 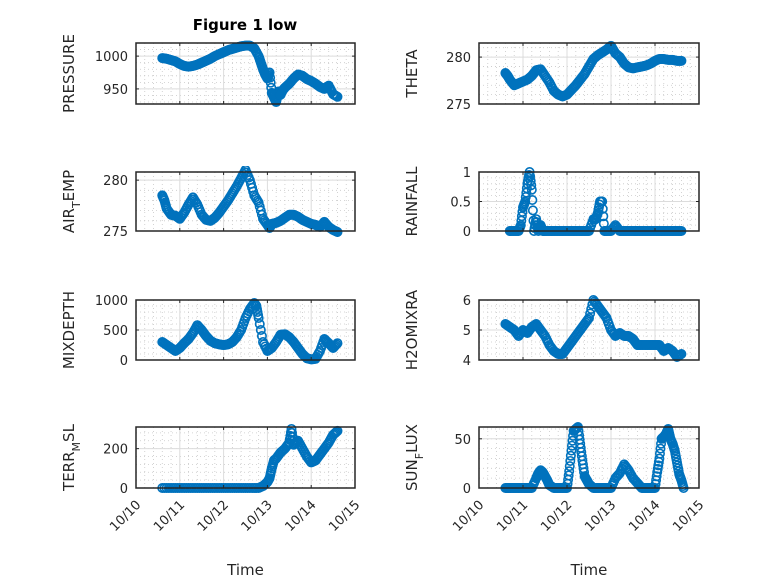 I want to click on y-axis-label: MIXDEPTH, so click(x=69, y=330).